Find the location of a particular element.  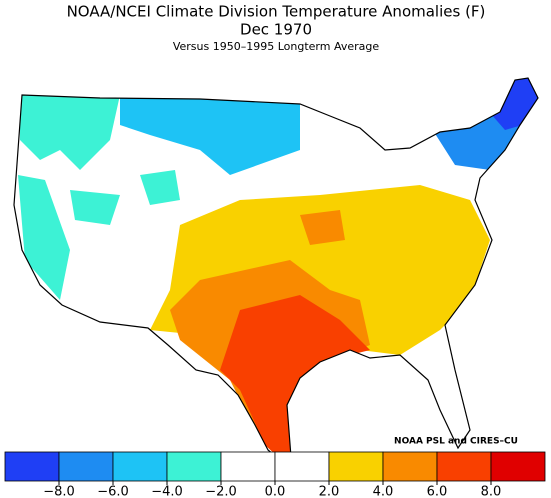

colorbar-tick-label: −4.0 is located at coordinates (167, 491).